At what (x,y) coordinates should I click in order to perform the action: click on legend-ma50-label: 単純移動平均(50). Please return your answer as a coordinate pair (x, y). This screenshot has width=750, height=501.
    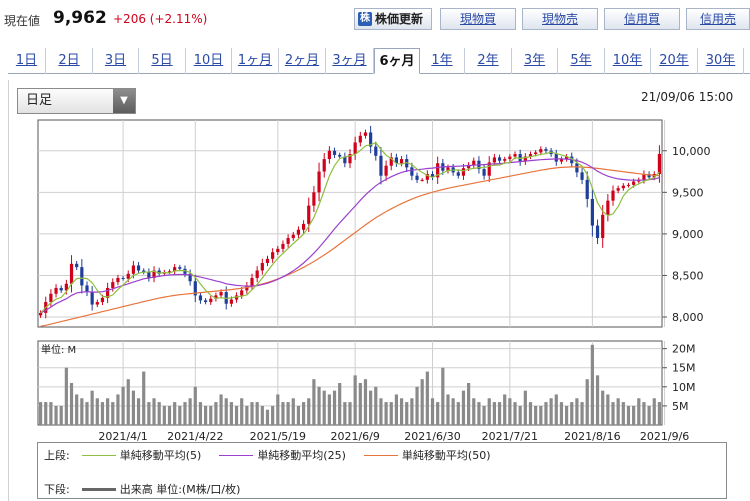
    Looking at the image, I should click on (446, 455).